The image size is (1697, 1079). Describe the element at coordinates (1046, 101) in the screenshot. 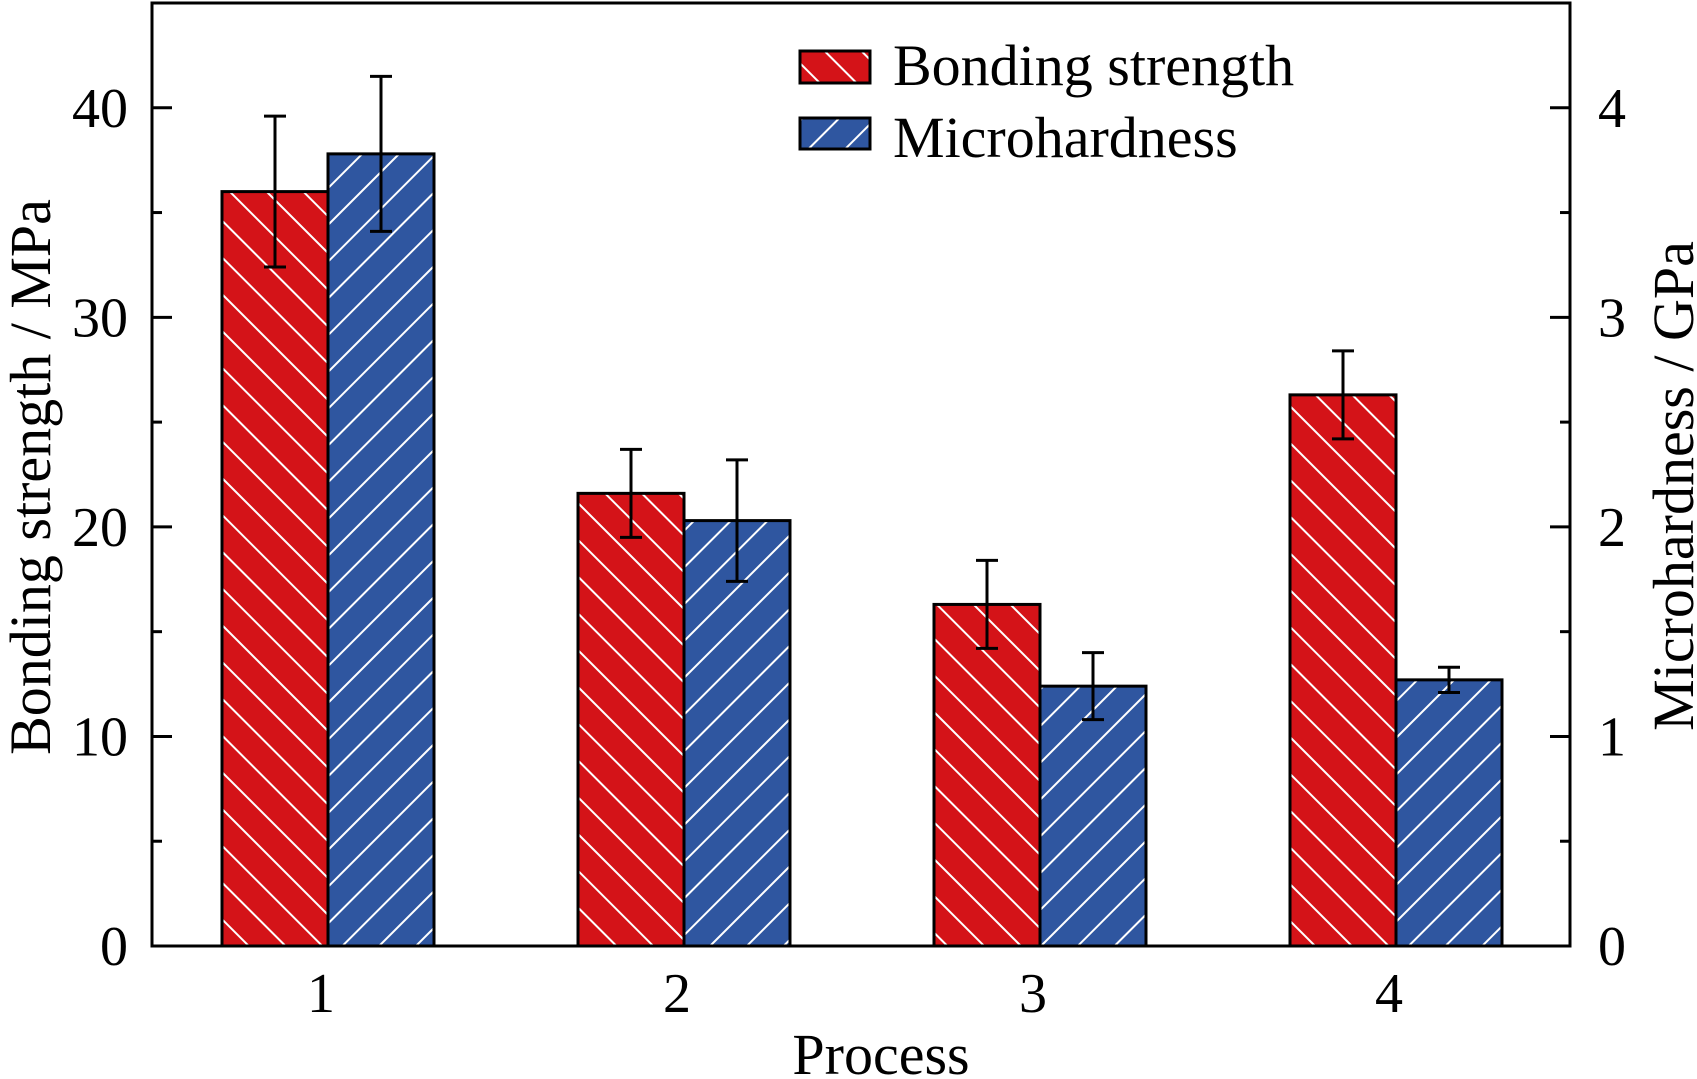

I see `legend: Bonding strength Microhardness` at that location.